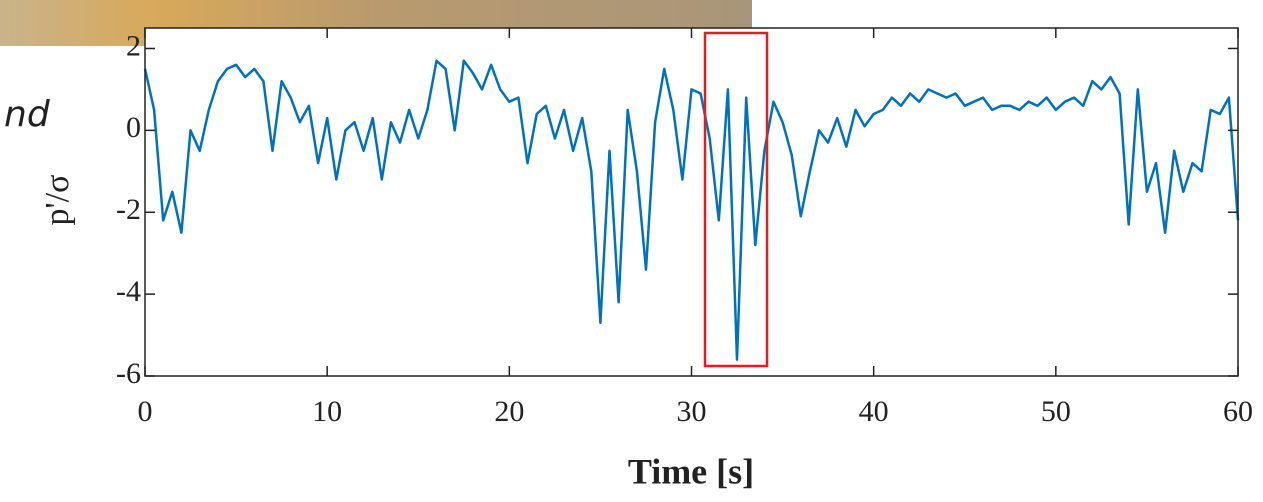  I want to click on y-tick-label: -2, so click(128, 209).